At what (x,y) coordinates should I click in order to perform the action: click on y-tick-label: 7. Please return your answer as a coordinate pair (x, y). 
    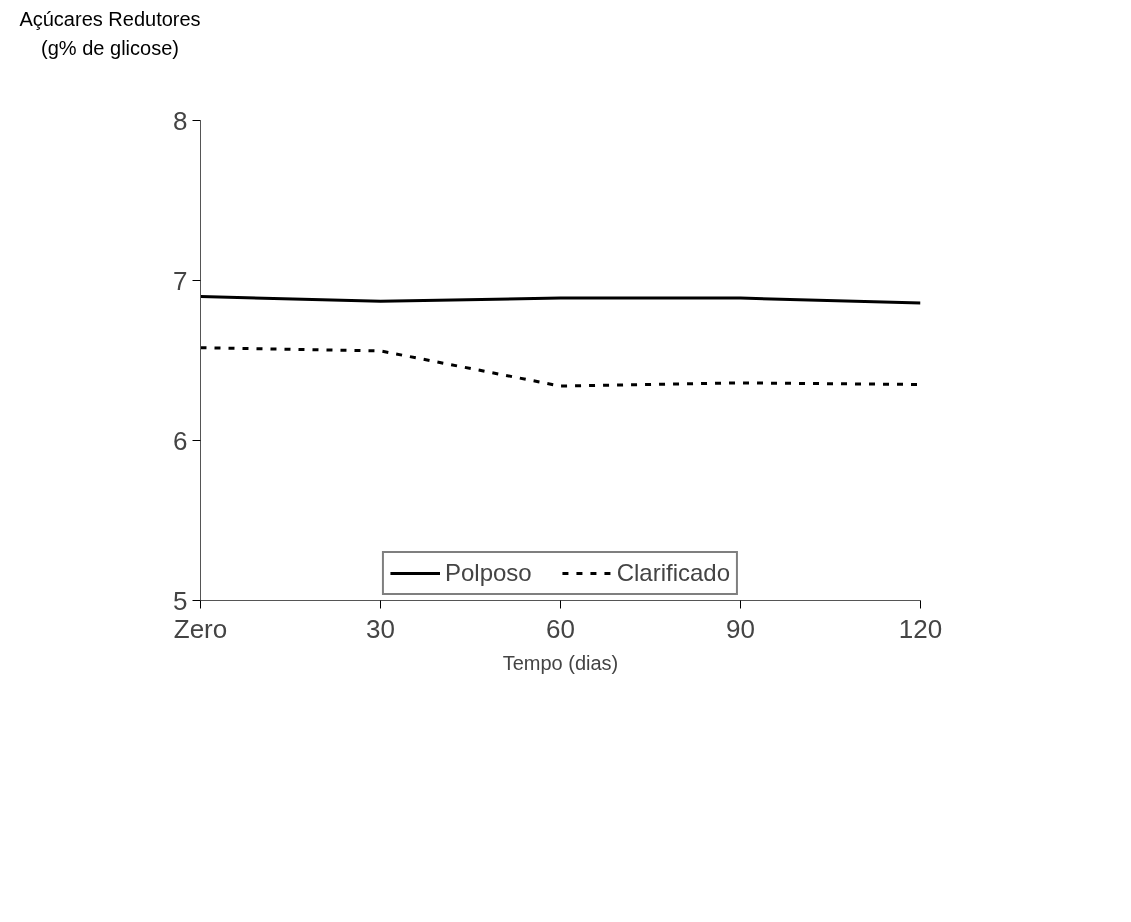
    Looking at the image, I should click on (180, 280).